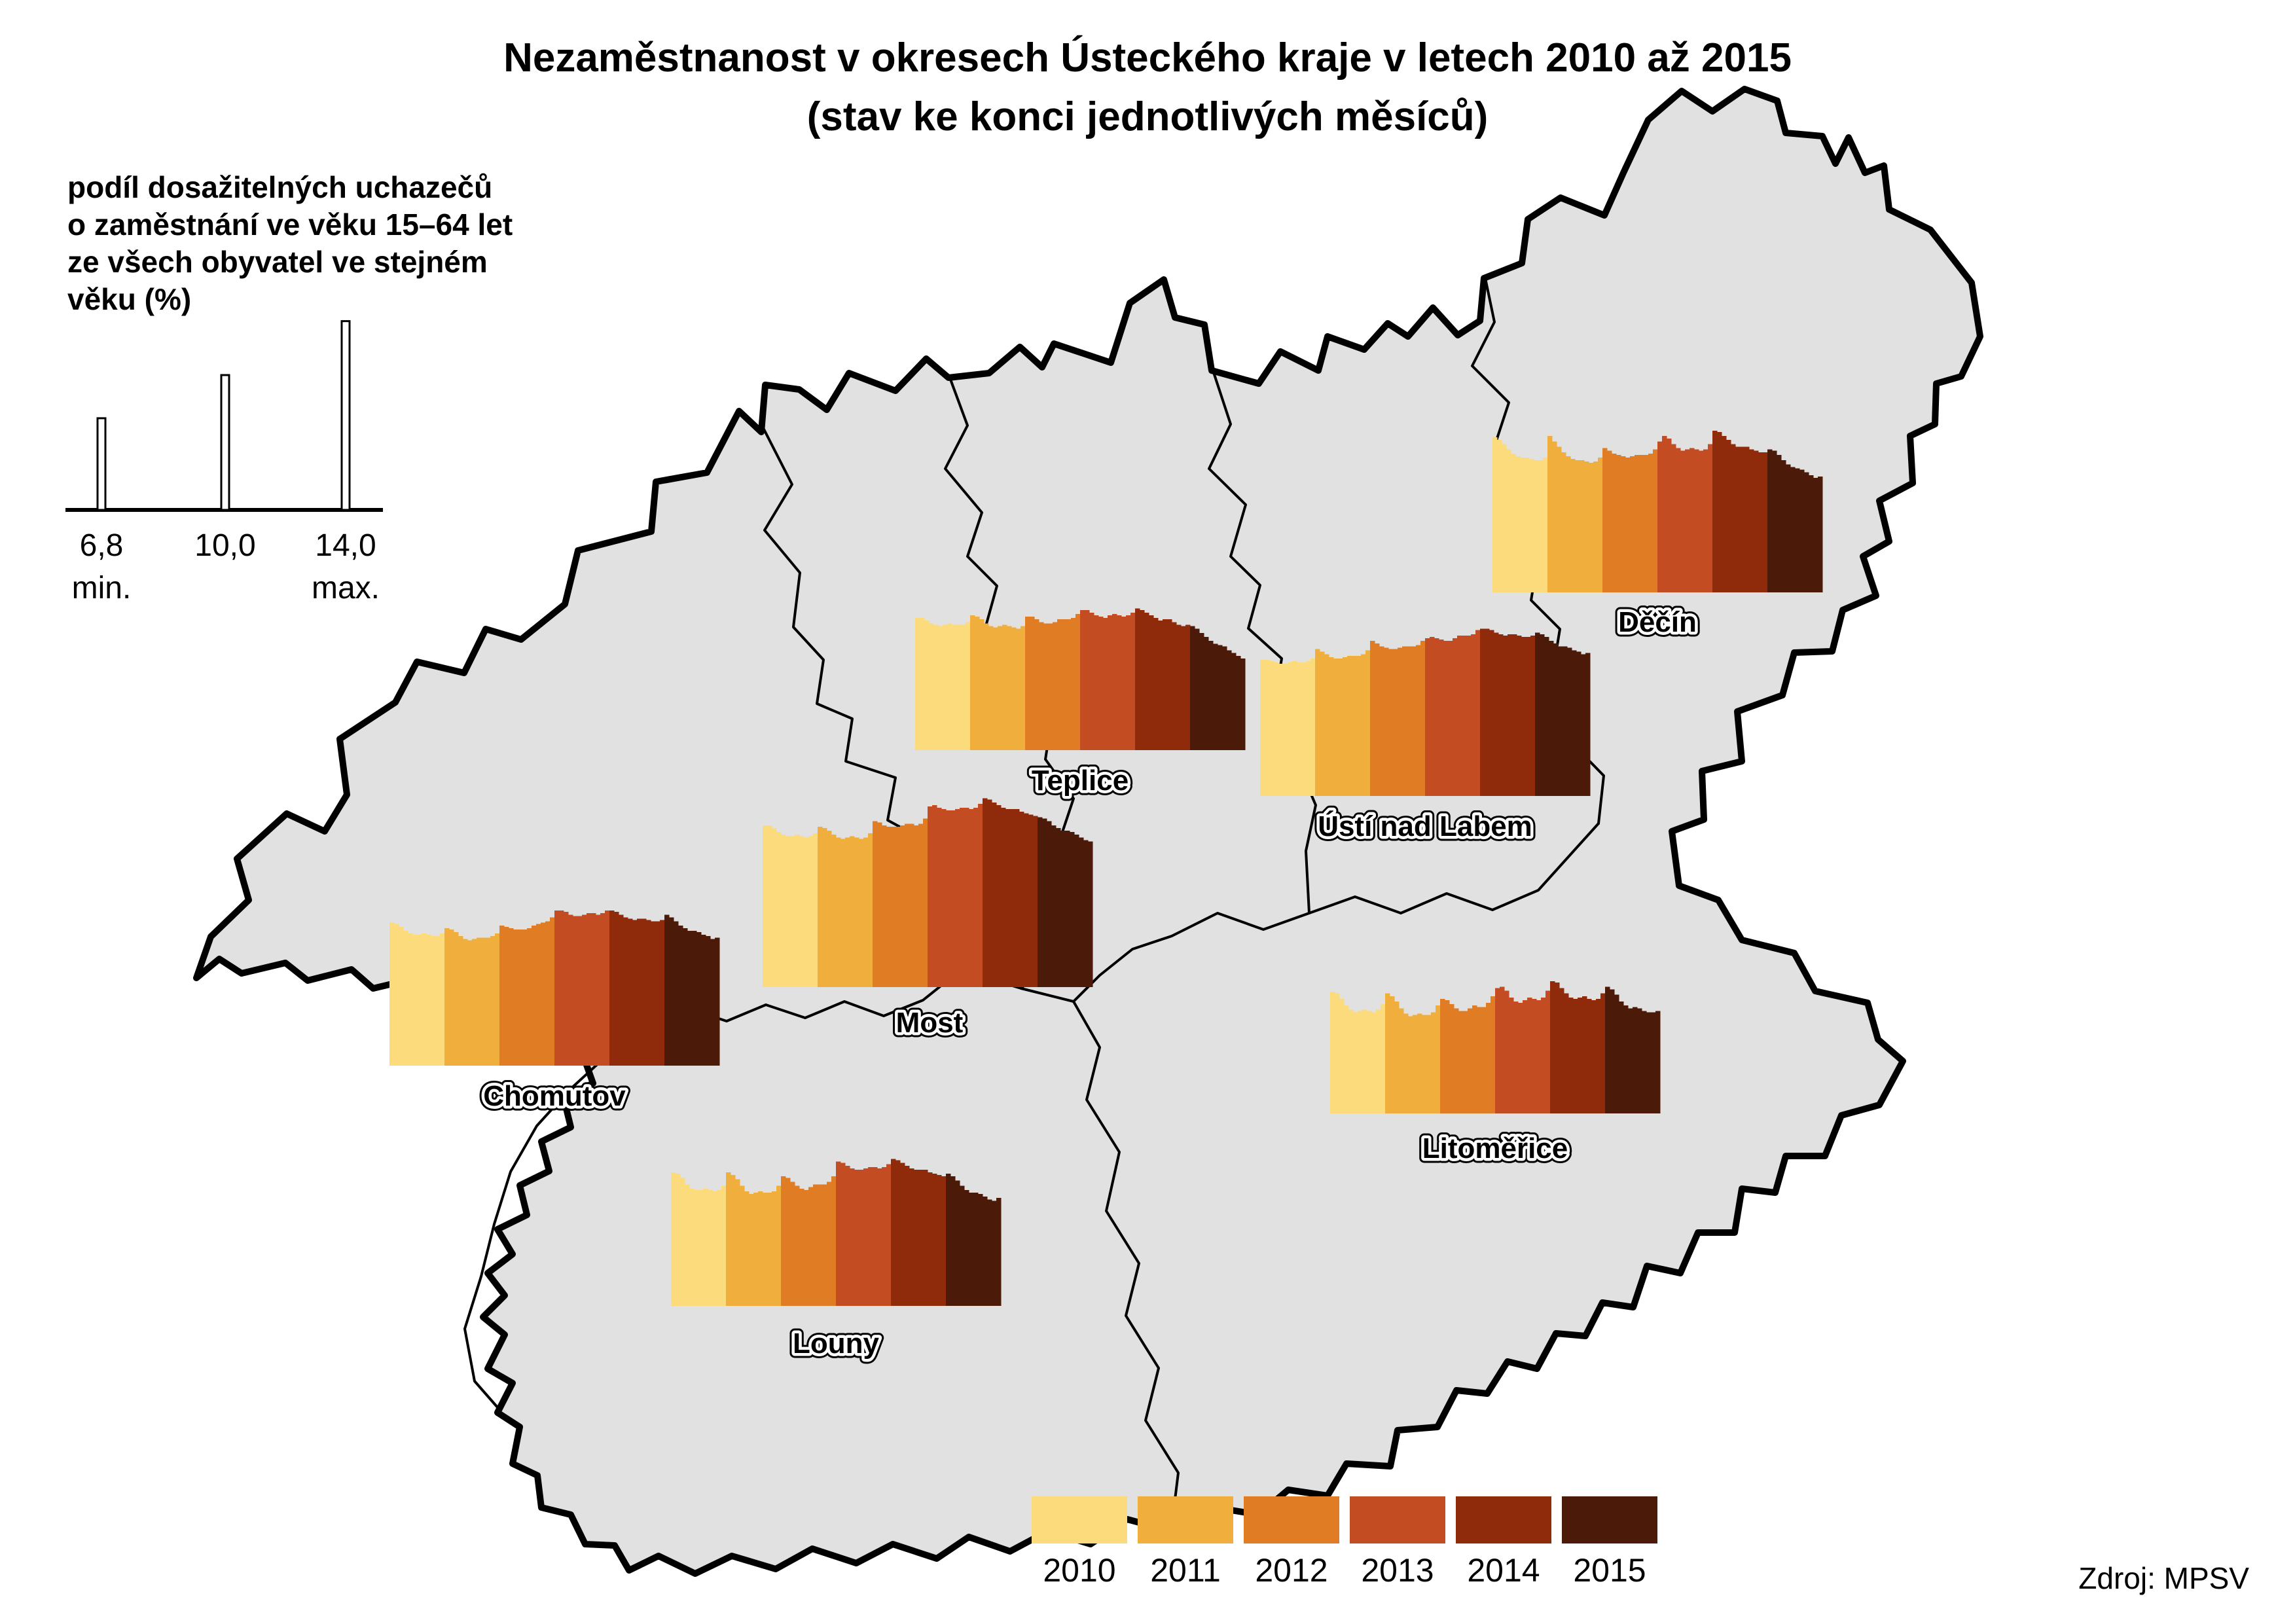 The height and width of the screenshot is (1624, 2295). Describe the element at coordinates (1308, 728) in the screenshot. I see `bar-Ústí nad Labem-2010-11` at that location.